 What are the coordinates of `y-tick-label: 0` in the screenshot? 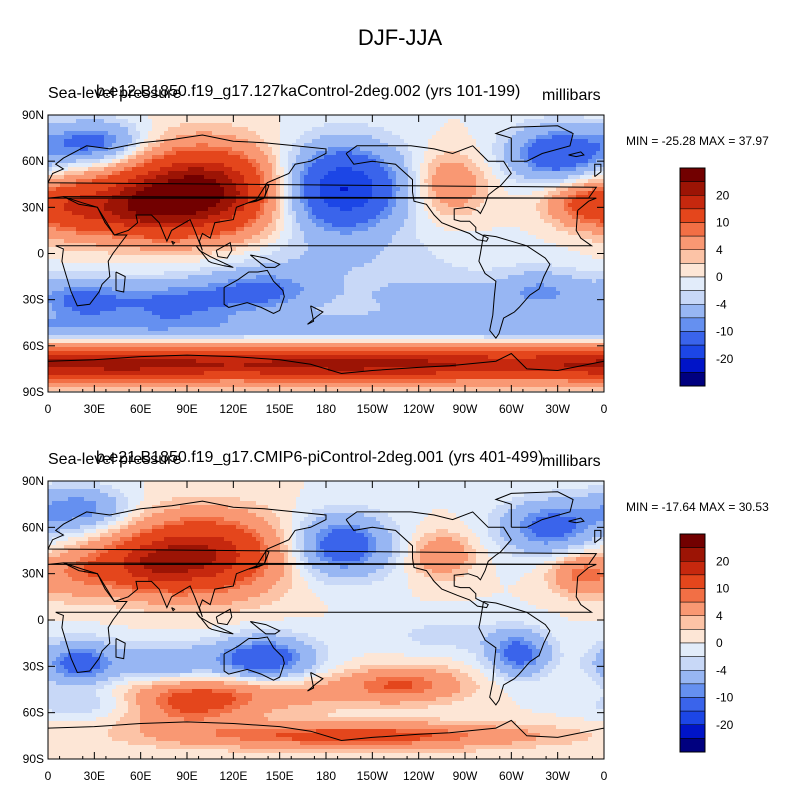 It's located at (40, 254).